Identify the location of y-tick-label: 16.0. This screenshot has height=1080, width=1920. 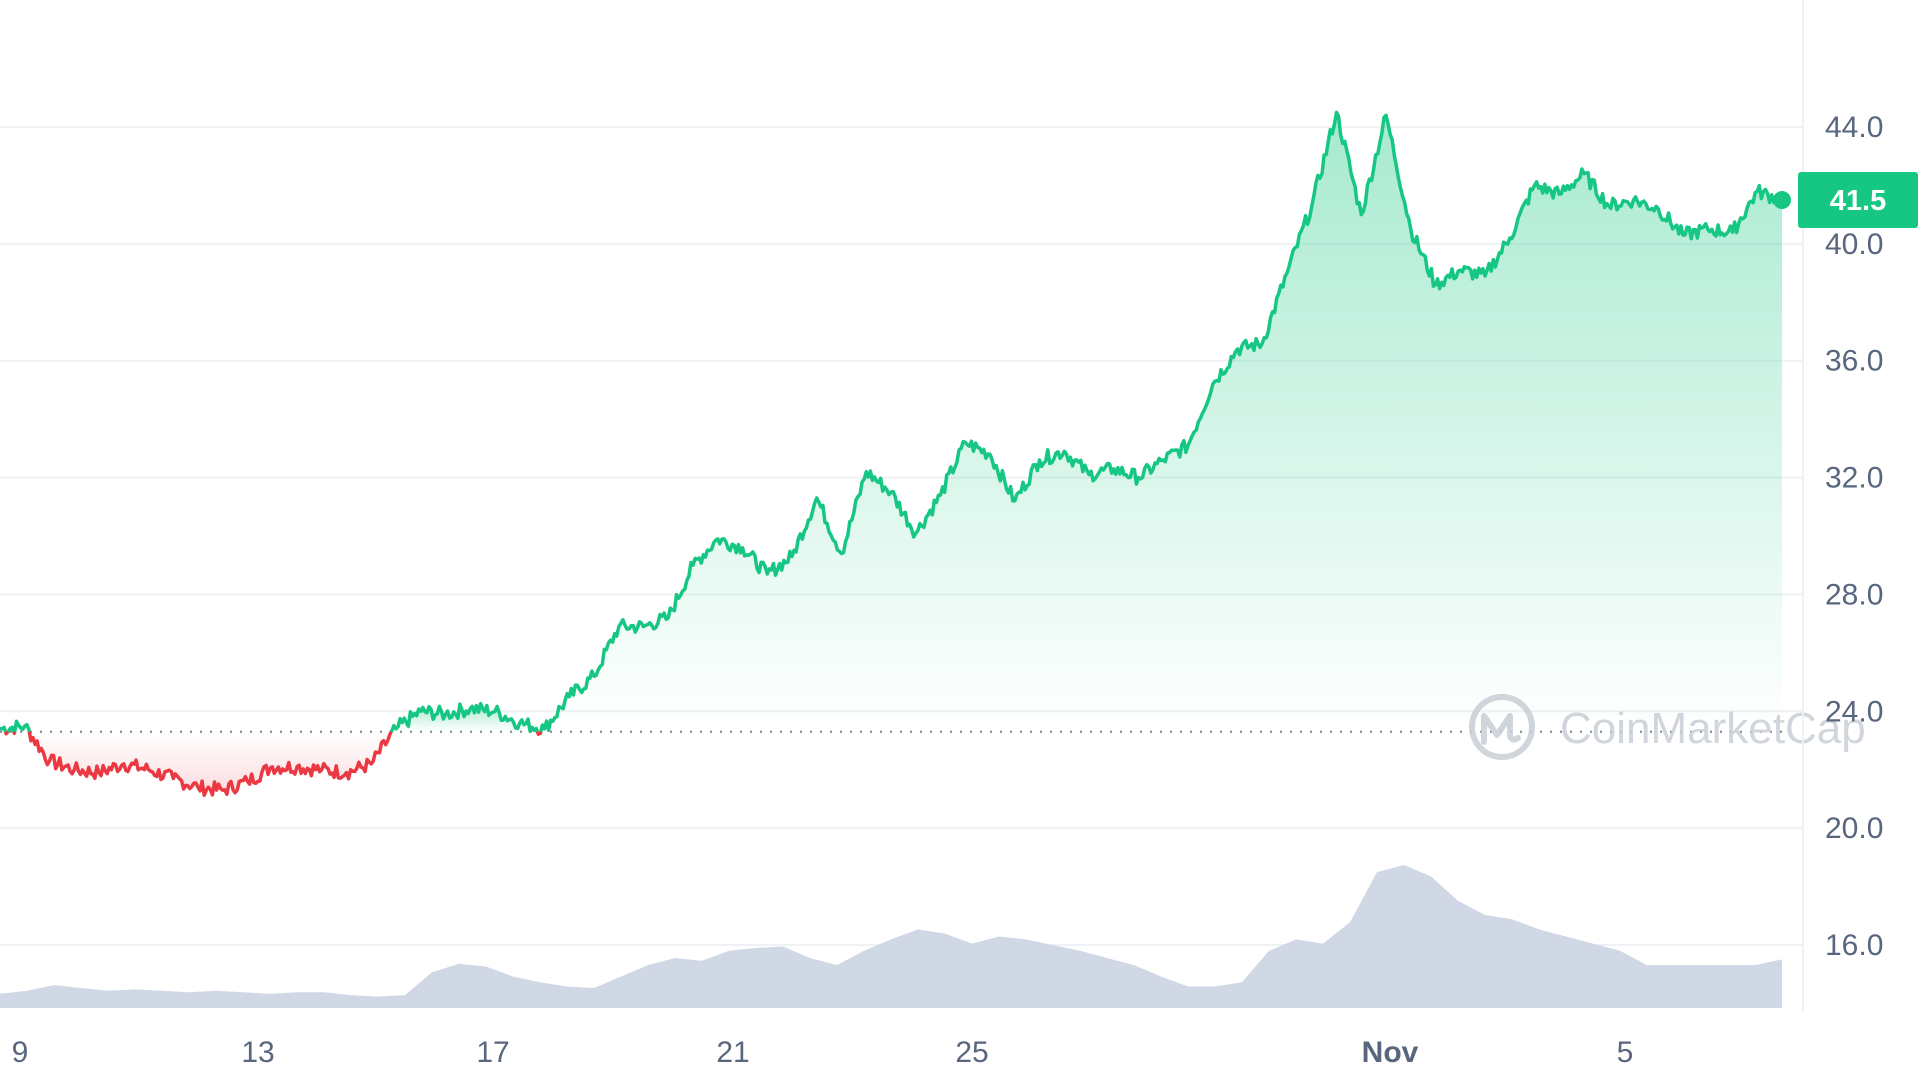
(1854, 945).